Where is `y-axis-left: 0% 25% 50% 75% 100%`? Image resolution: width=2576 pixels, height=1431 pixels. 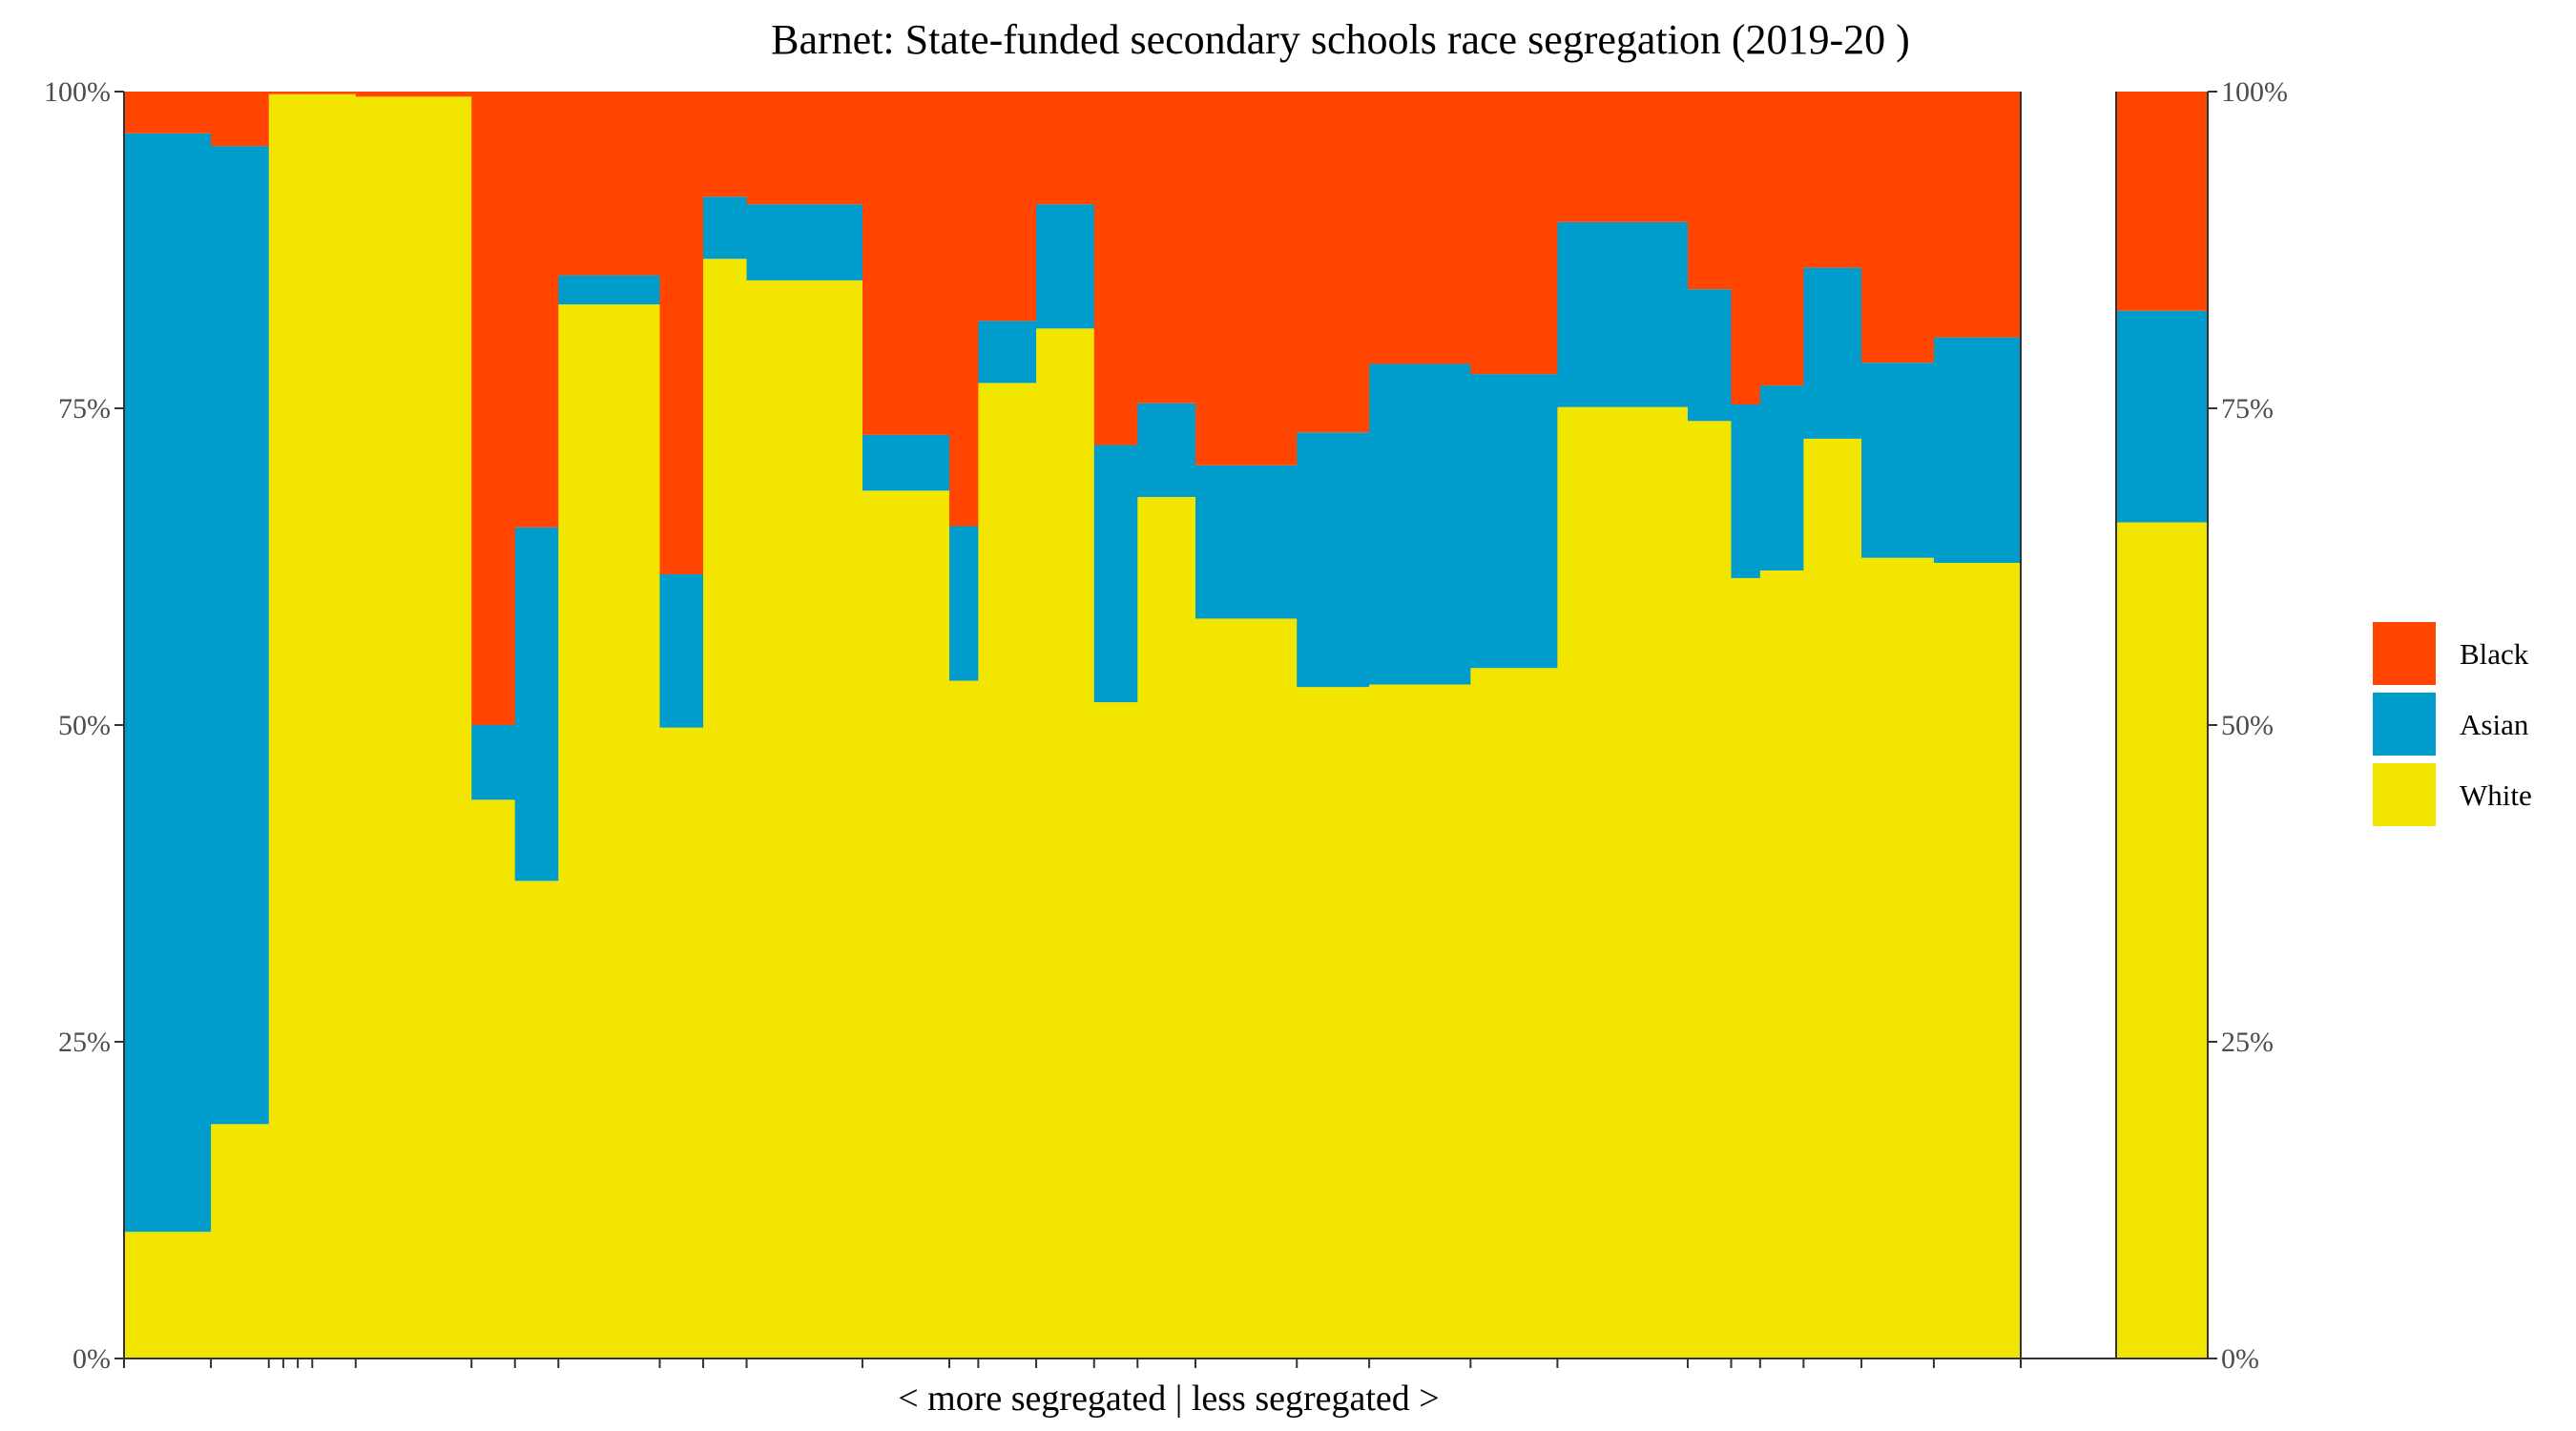 y-axis-left: 0% 25% 50% 75% 100% is located at coordinates (84, 725).